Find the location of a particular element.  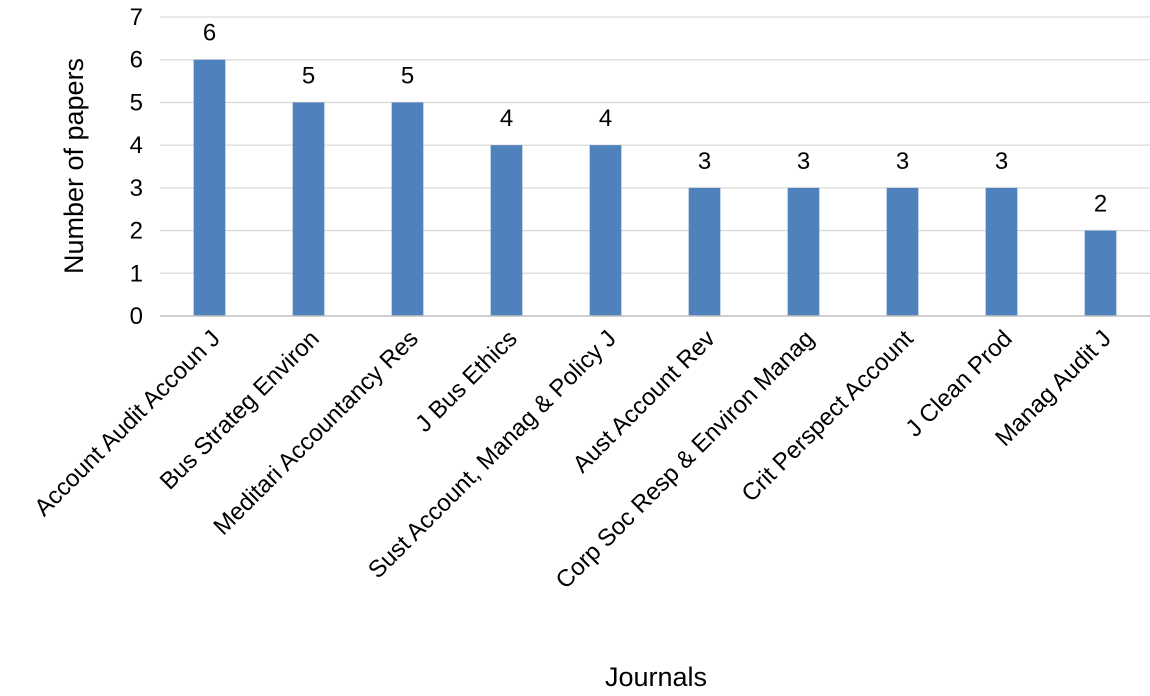

y-tick-label: 7 is located at coordinates (136, 17).